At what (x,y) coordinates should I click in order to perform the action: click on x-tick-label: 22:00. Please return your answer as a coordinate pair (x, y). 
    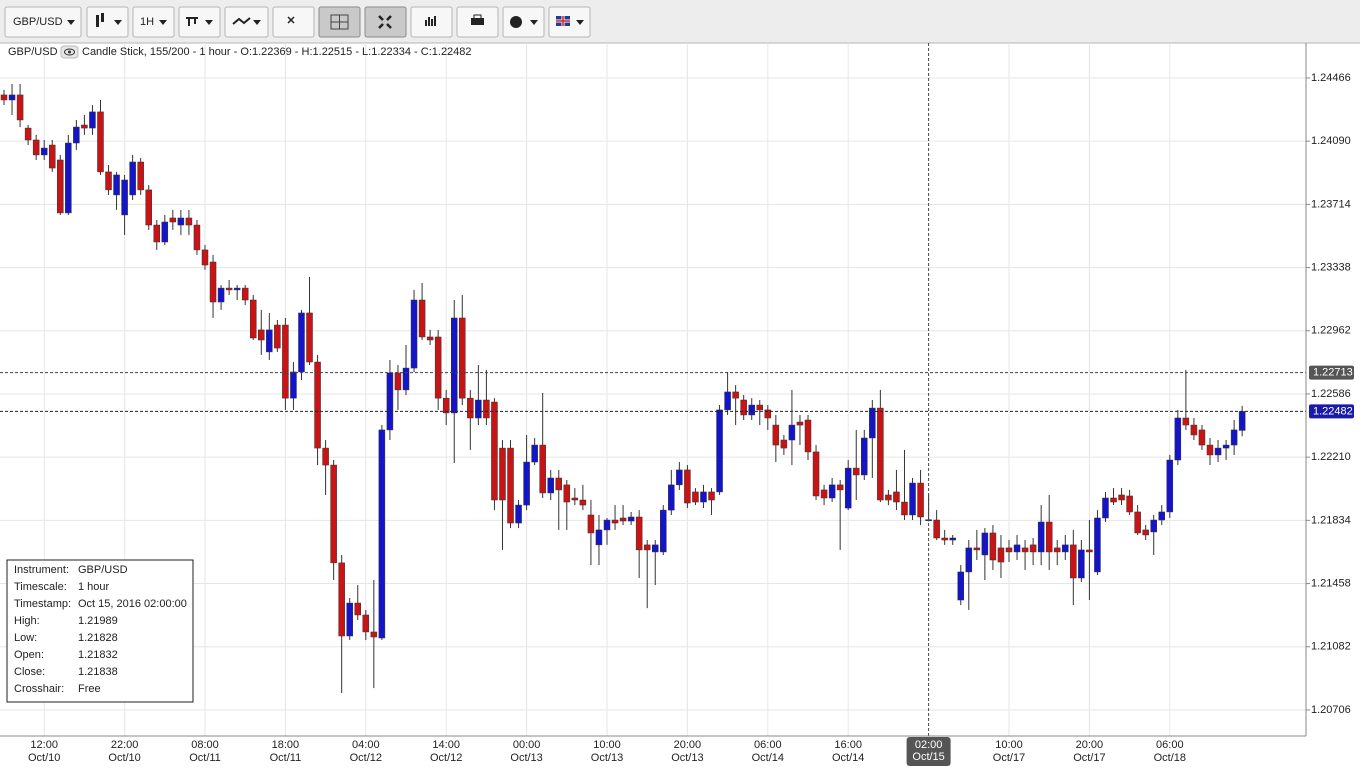
    Looking at the image, I should click on (125, 745).